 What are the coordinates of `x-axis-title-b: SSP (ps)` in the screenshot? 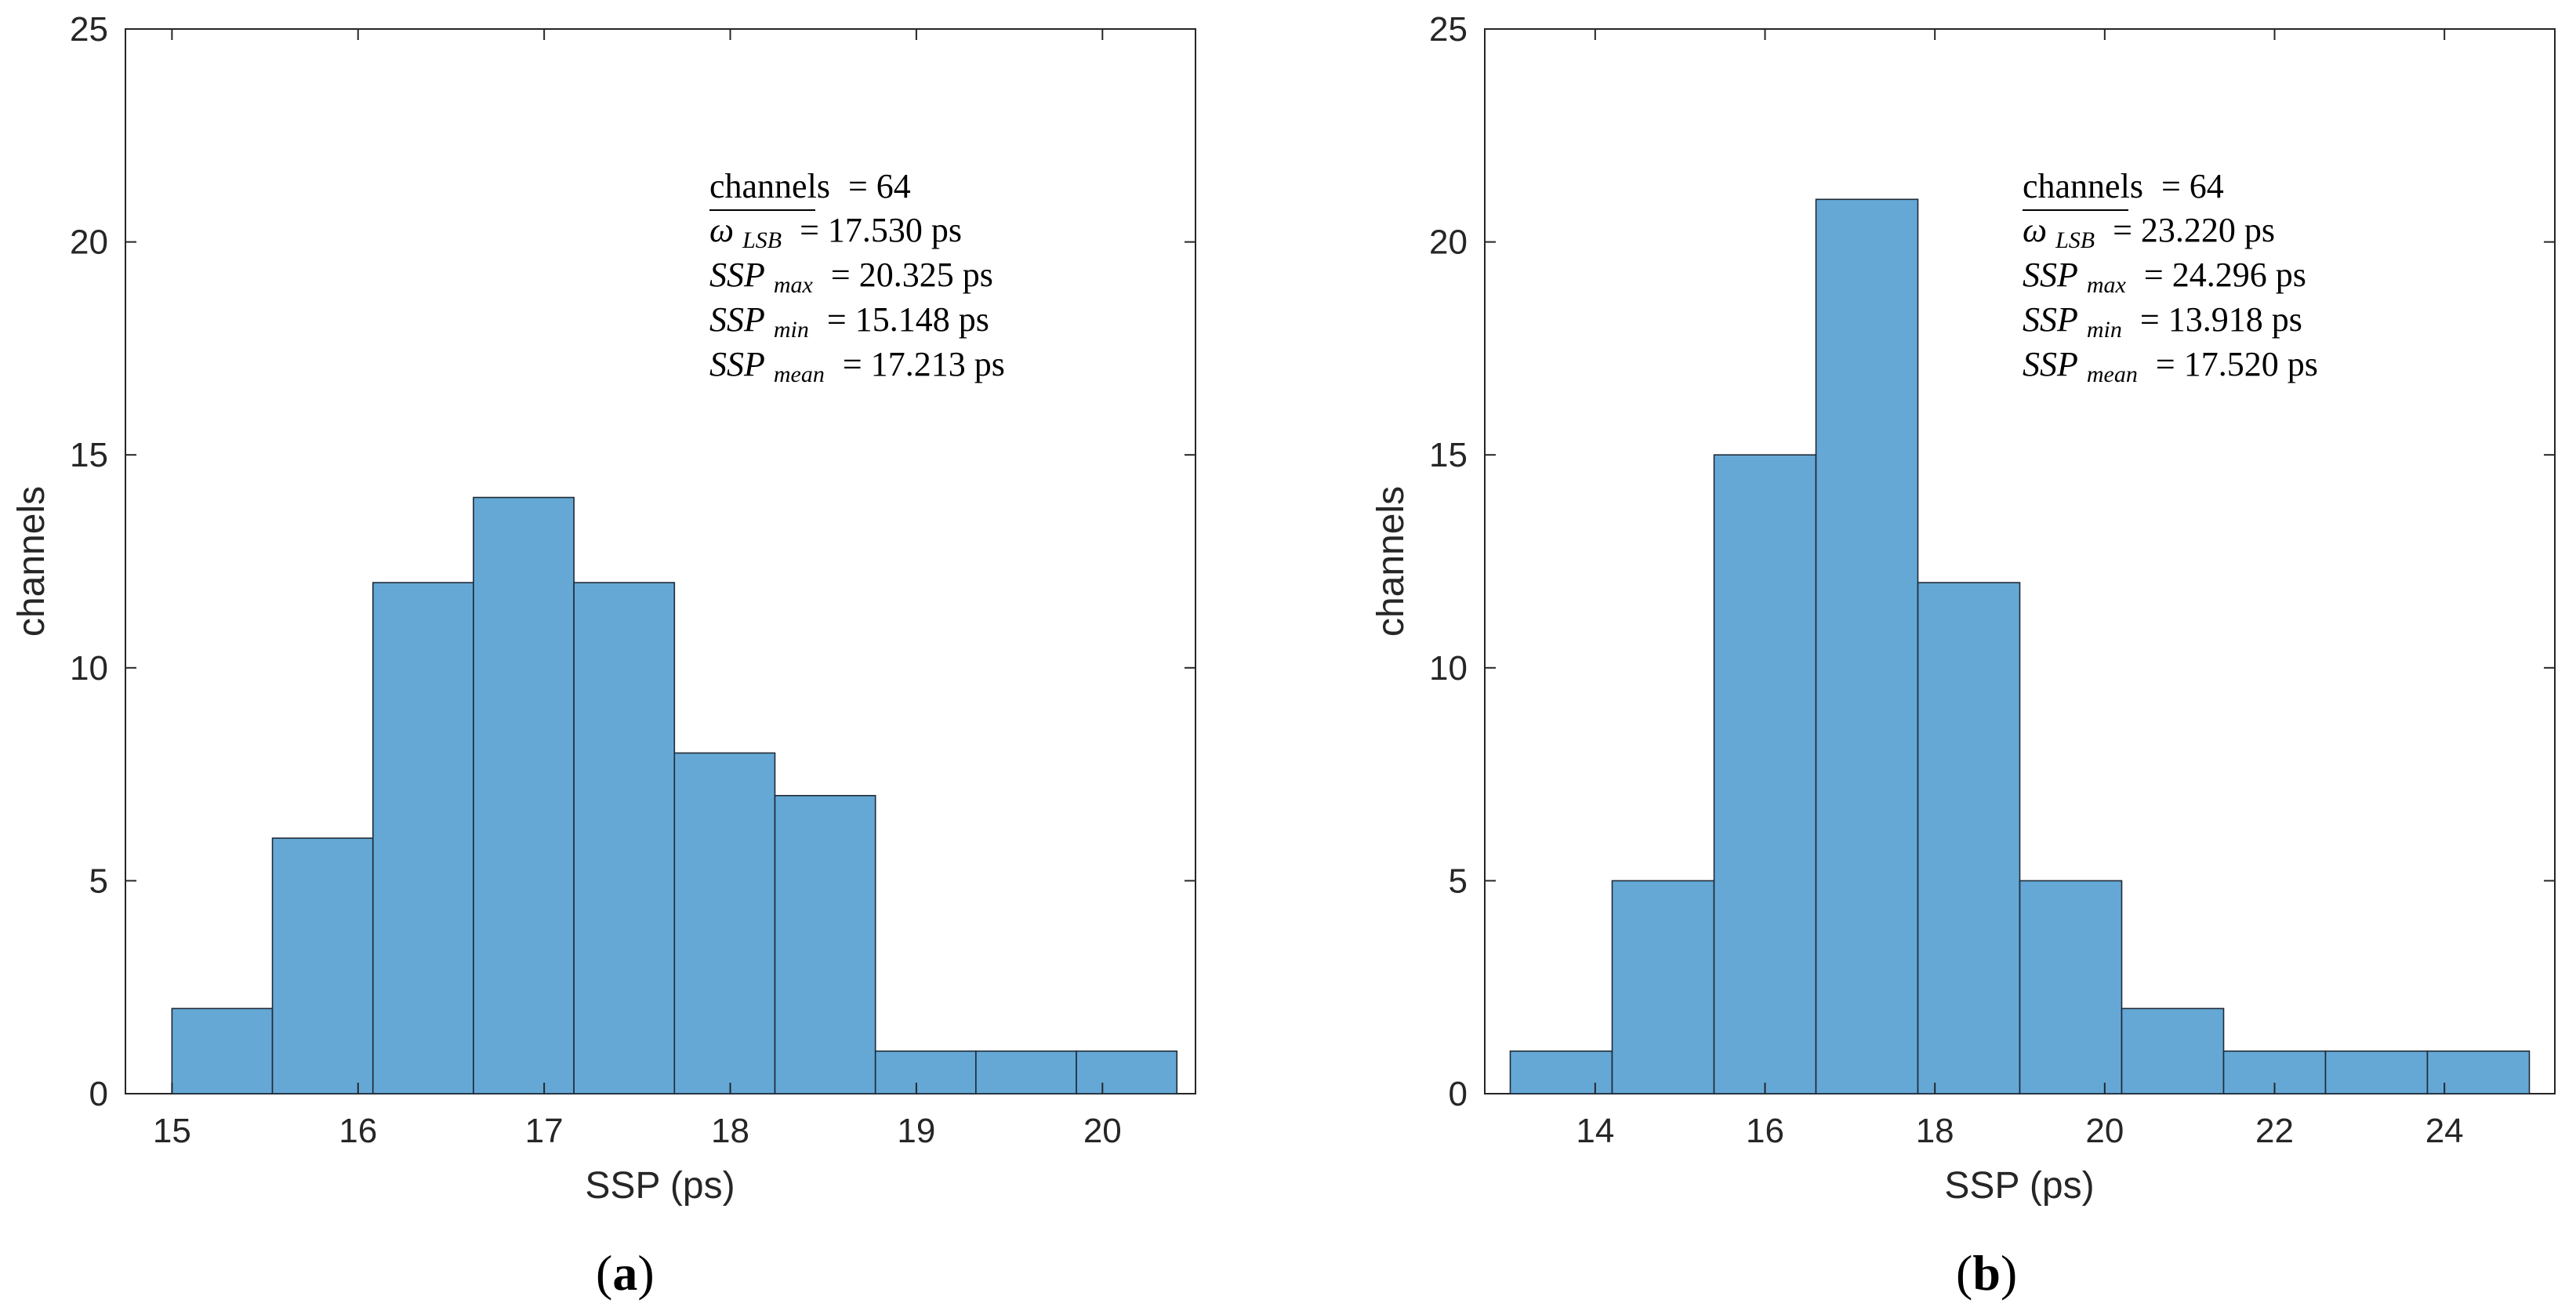 It's located at (2019, 1186).